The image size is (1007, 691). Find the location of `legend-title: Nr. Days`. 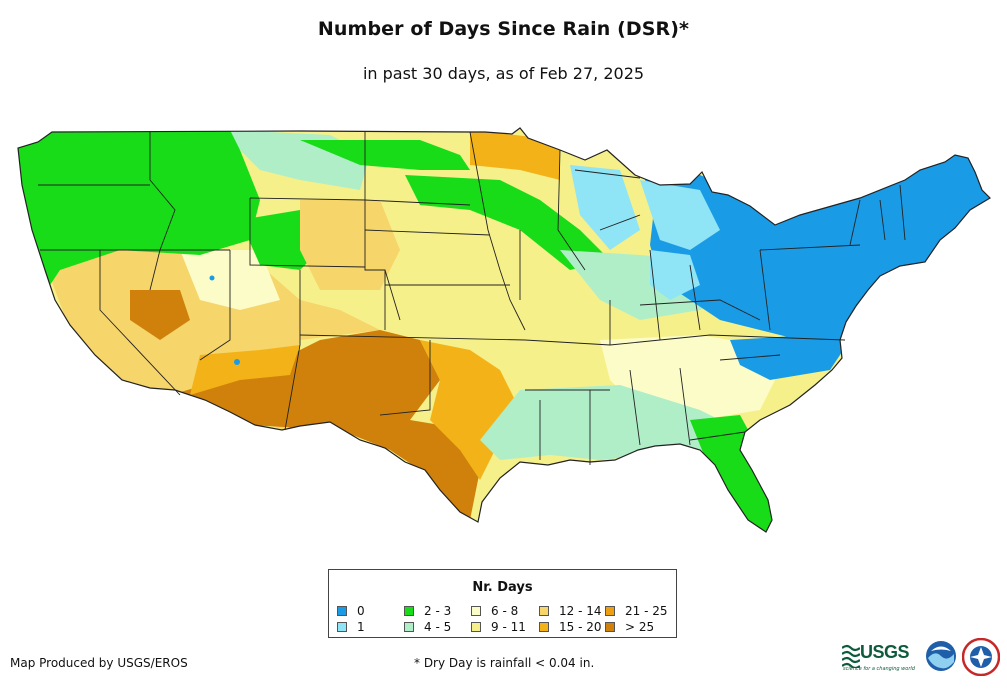

legend-title: Nr. Days is located at coordinates (502, 587).